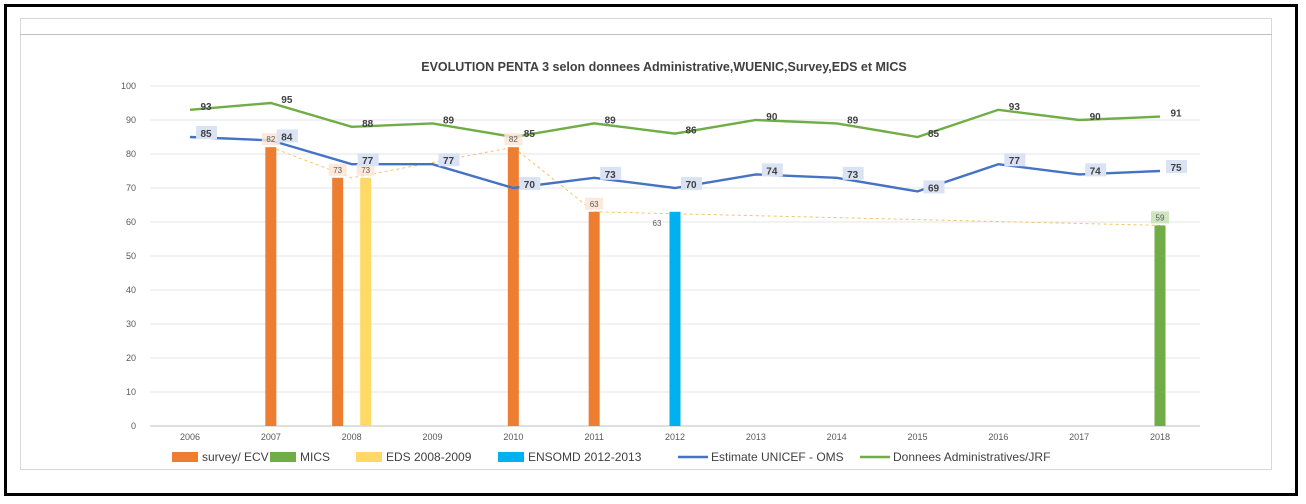 This screenshot has width=1306, height=504. Describe the element at coordinates (287, 100) in the screenshot. I see `line-data-label: 95` at that location.